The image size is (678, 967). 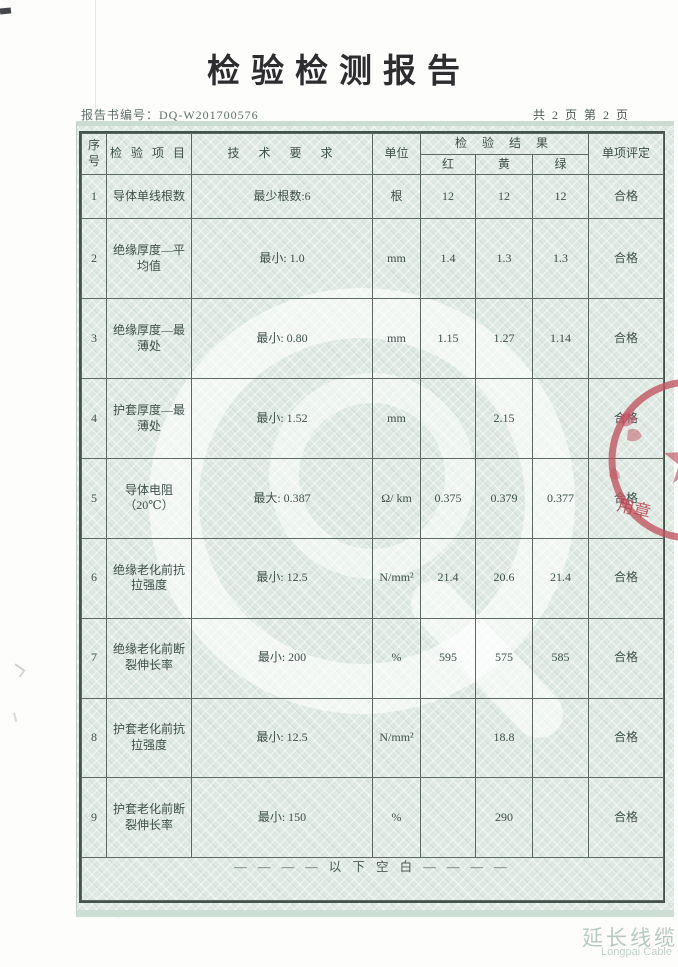 What do you see at coordinates (560, 259) in the screenshot?
I see `result-green: 1.3` at bounding box center [560, 259].